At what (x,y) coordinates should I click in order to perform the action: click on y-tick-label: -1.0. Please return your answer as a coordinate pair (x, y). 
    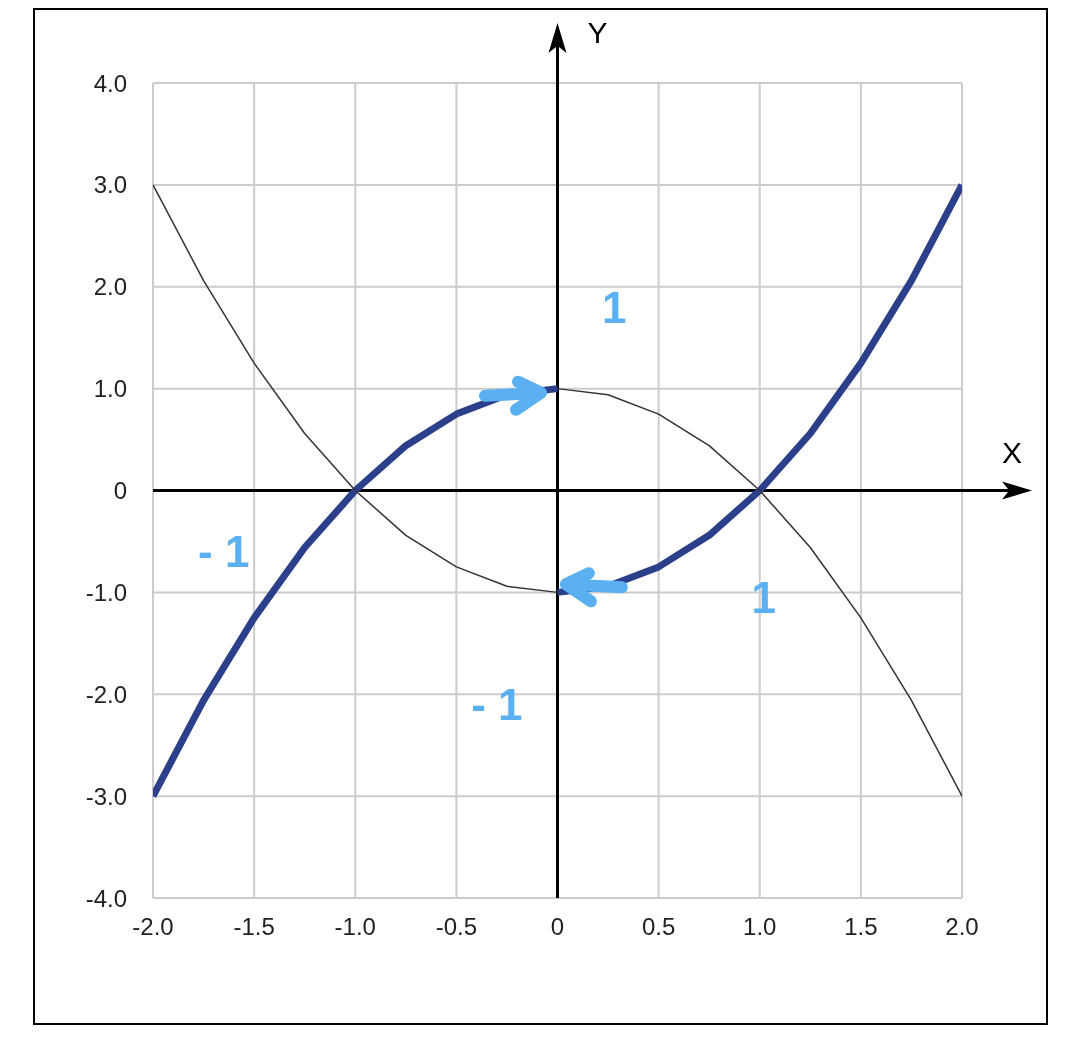
    Looking at the image, I should click on (106, 592).